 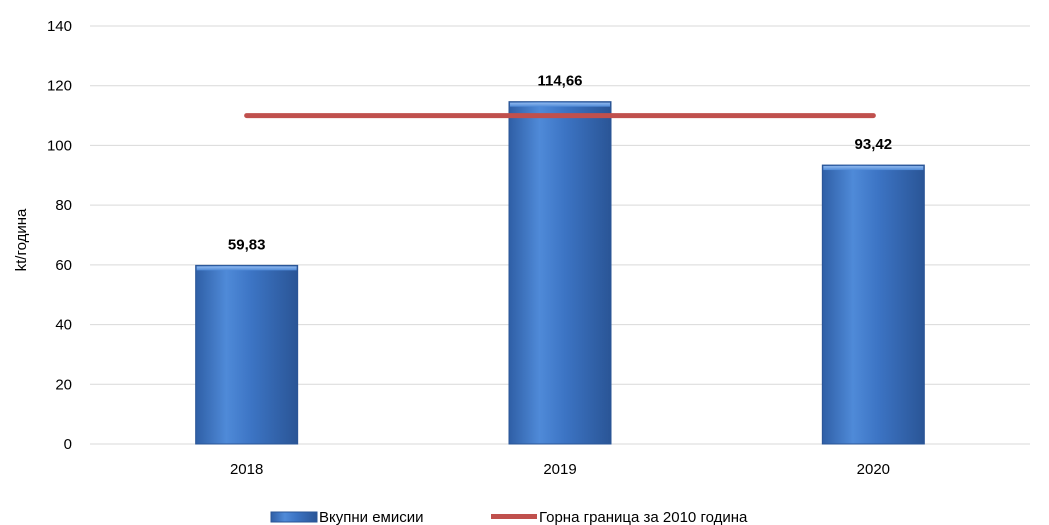 I want to click on y-axis: 0 20 40 60 80 100 120 140, so click(x=59, y=235).